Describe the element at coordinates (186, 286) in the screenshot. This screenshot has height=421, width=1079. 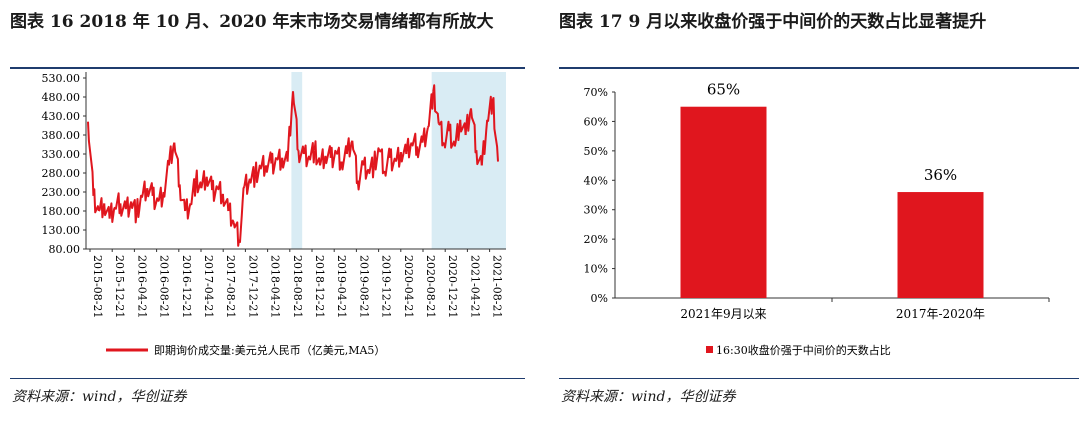
I see `x-tick-label: 2016-12-21` at that location.